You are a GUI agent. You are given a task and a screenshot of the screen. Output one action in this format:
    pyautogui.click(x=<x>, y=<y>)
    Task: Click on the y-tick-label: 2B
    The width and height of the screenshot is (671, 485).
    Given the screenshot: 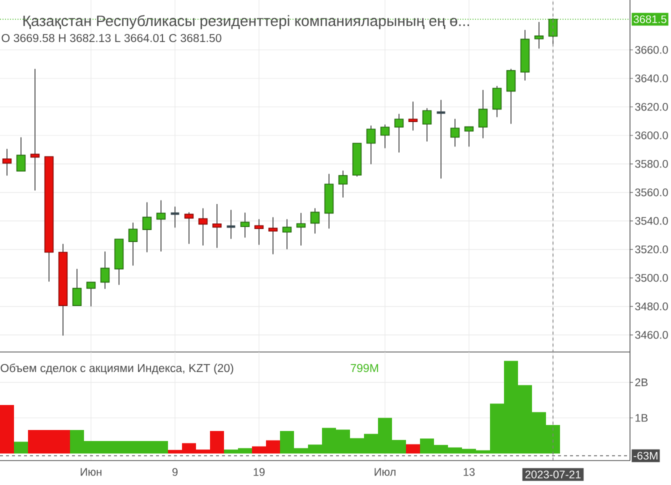 What is the action you would take?
    pyautogui.click(x=641, y=382)
    